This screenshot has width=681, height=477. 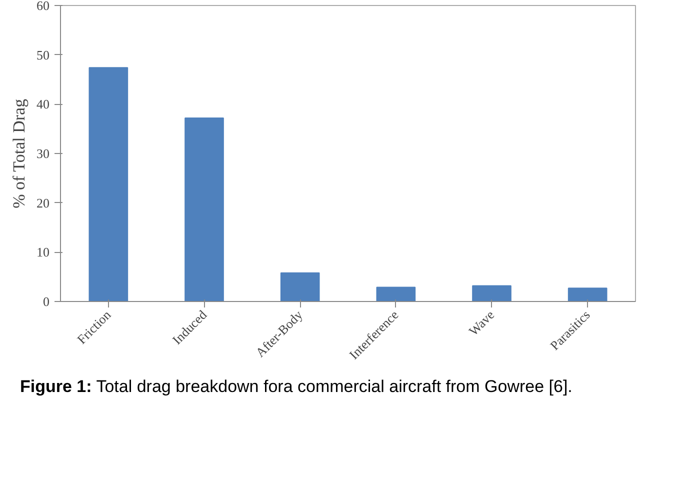 What do you see at coordinates (43, 54) in the screenshot?
I see `y-tick-label: 50` at bounding box center [43, 54].